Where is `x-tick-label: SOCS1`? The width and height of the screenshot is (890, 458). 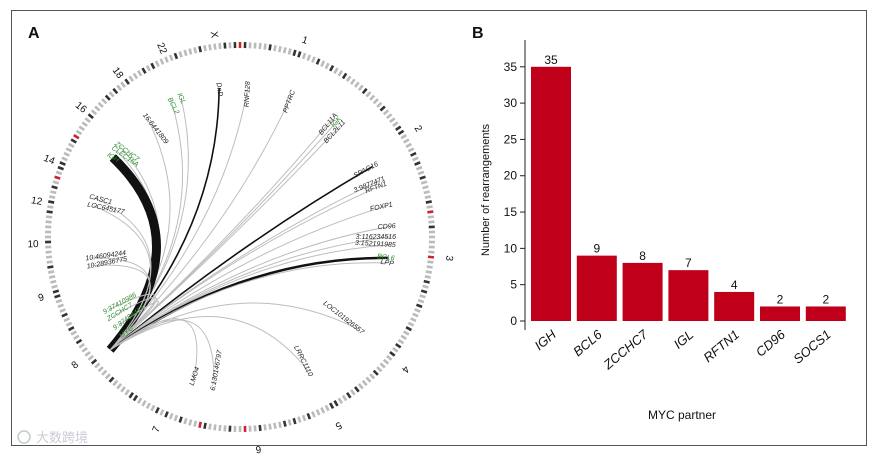 x-tick-label: SOCS1 is located at coordinates (811, 347).